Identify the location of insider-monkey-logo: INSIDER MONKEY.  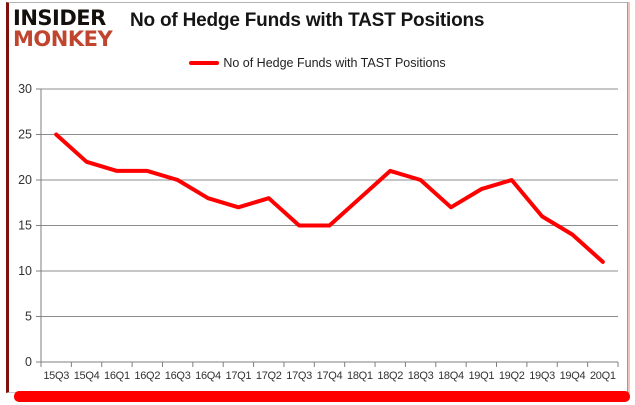
(63, 28).